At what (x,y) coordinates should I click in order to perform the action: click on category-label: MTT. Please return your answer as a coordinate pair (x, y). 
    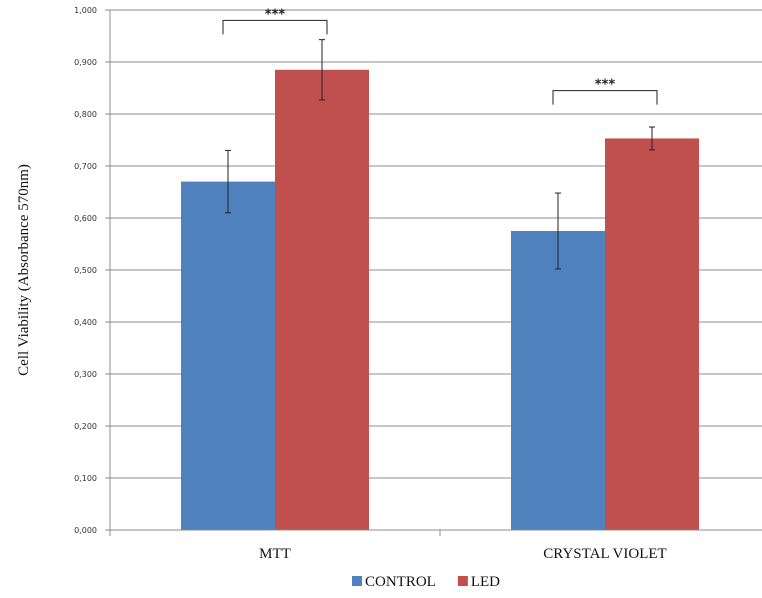
    Looking at the image, I should click on (275, 554).